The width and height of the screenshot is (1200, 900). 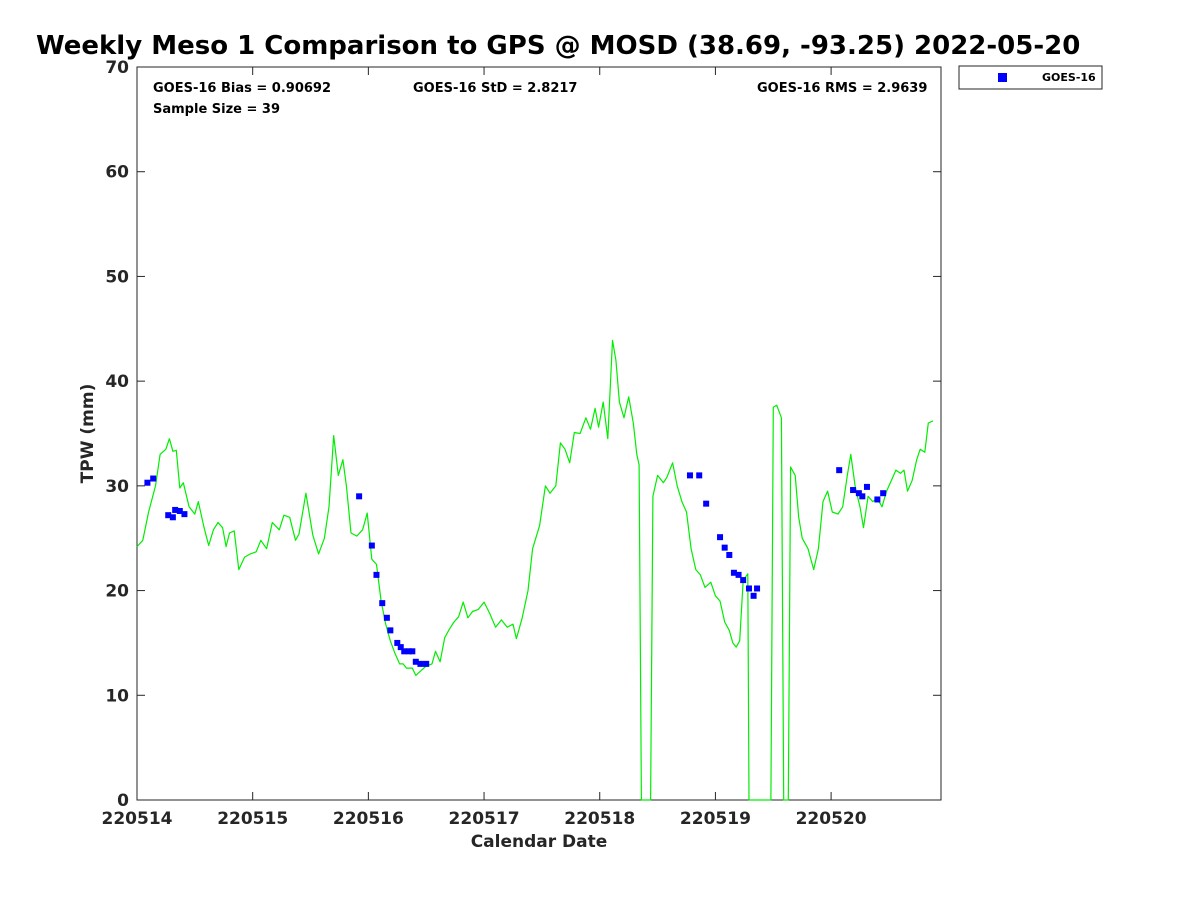 I want to click on x-tick-label: 220514, so click(x=137, y=819).